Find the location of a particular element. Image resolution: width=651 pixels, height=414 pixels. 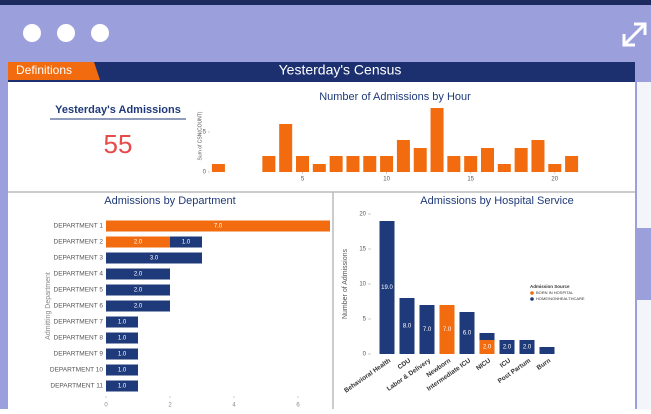

nav-bar is located at coordinates (321, 72).